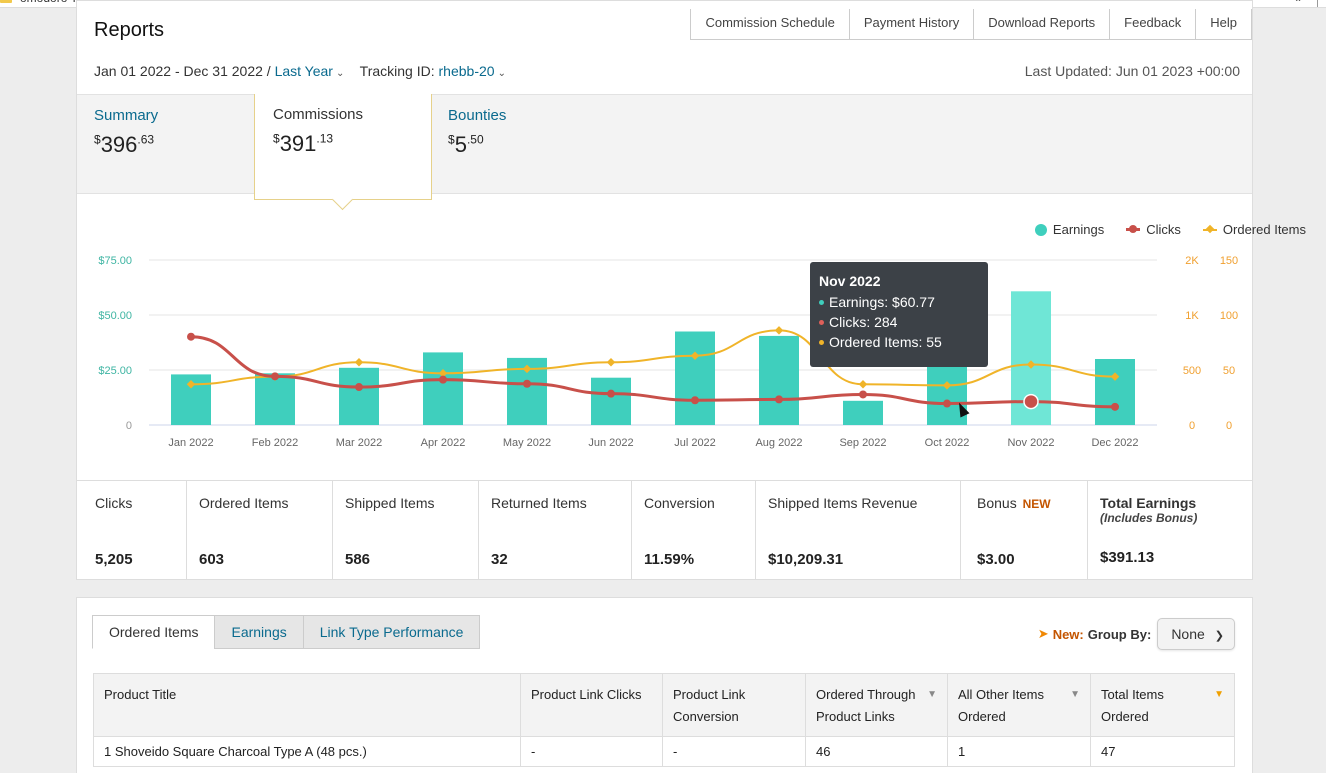 This screenshot has width=1326, height=773. What do you see at coordinates (1192, 371) in the screenshot?
I see `right-tick-label: 500` at bounding box center [1192, 371].